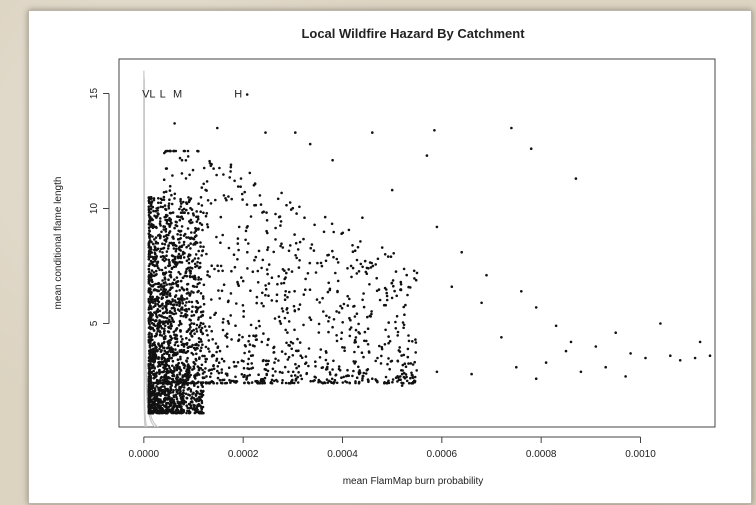 This screenshot has width=756, height=505. I want to click on hazard-class-label-h: H, so click(238, 95).